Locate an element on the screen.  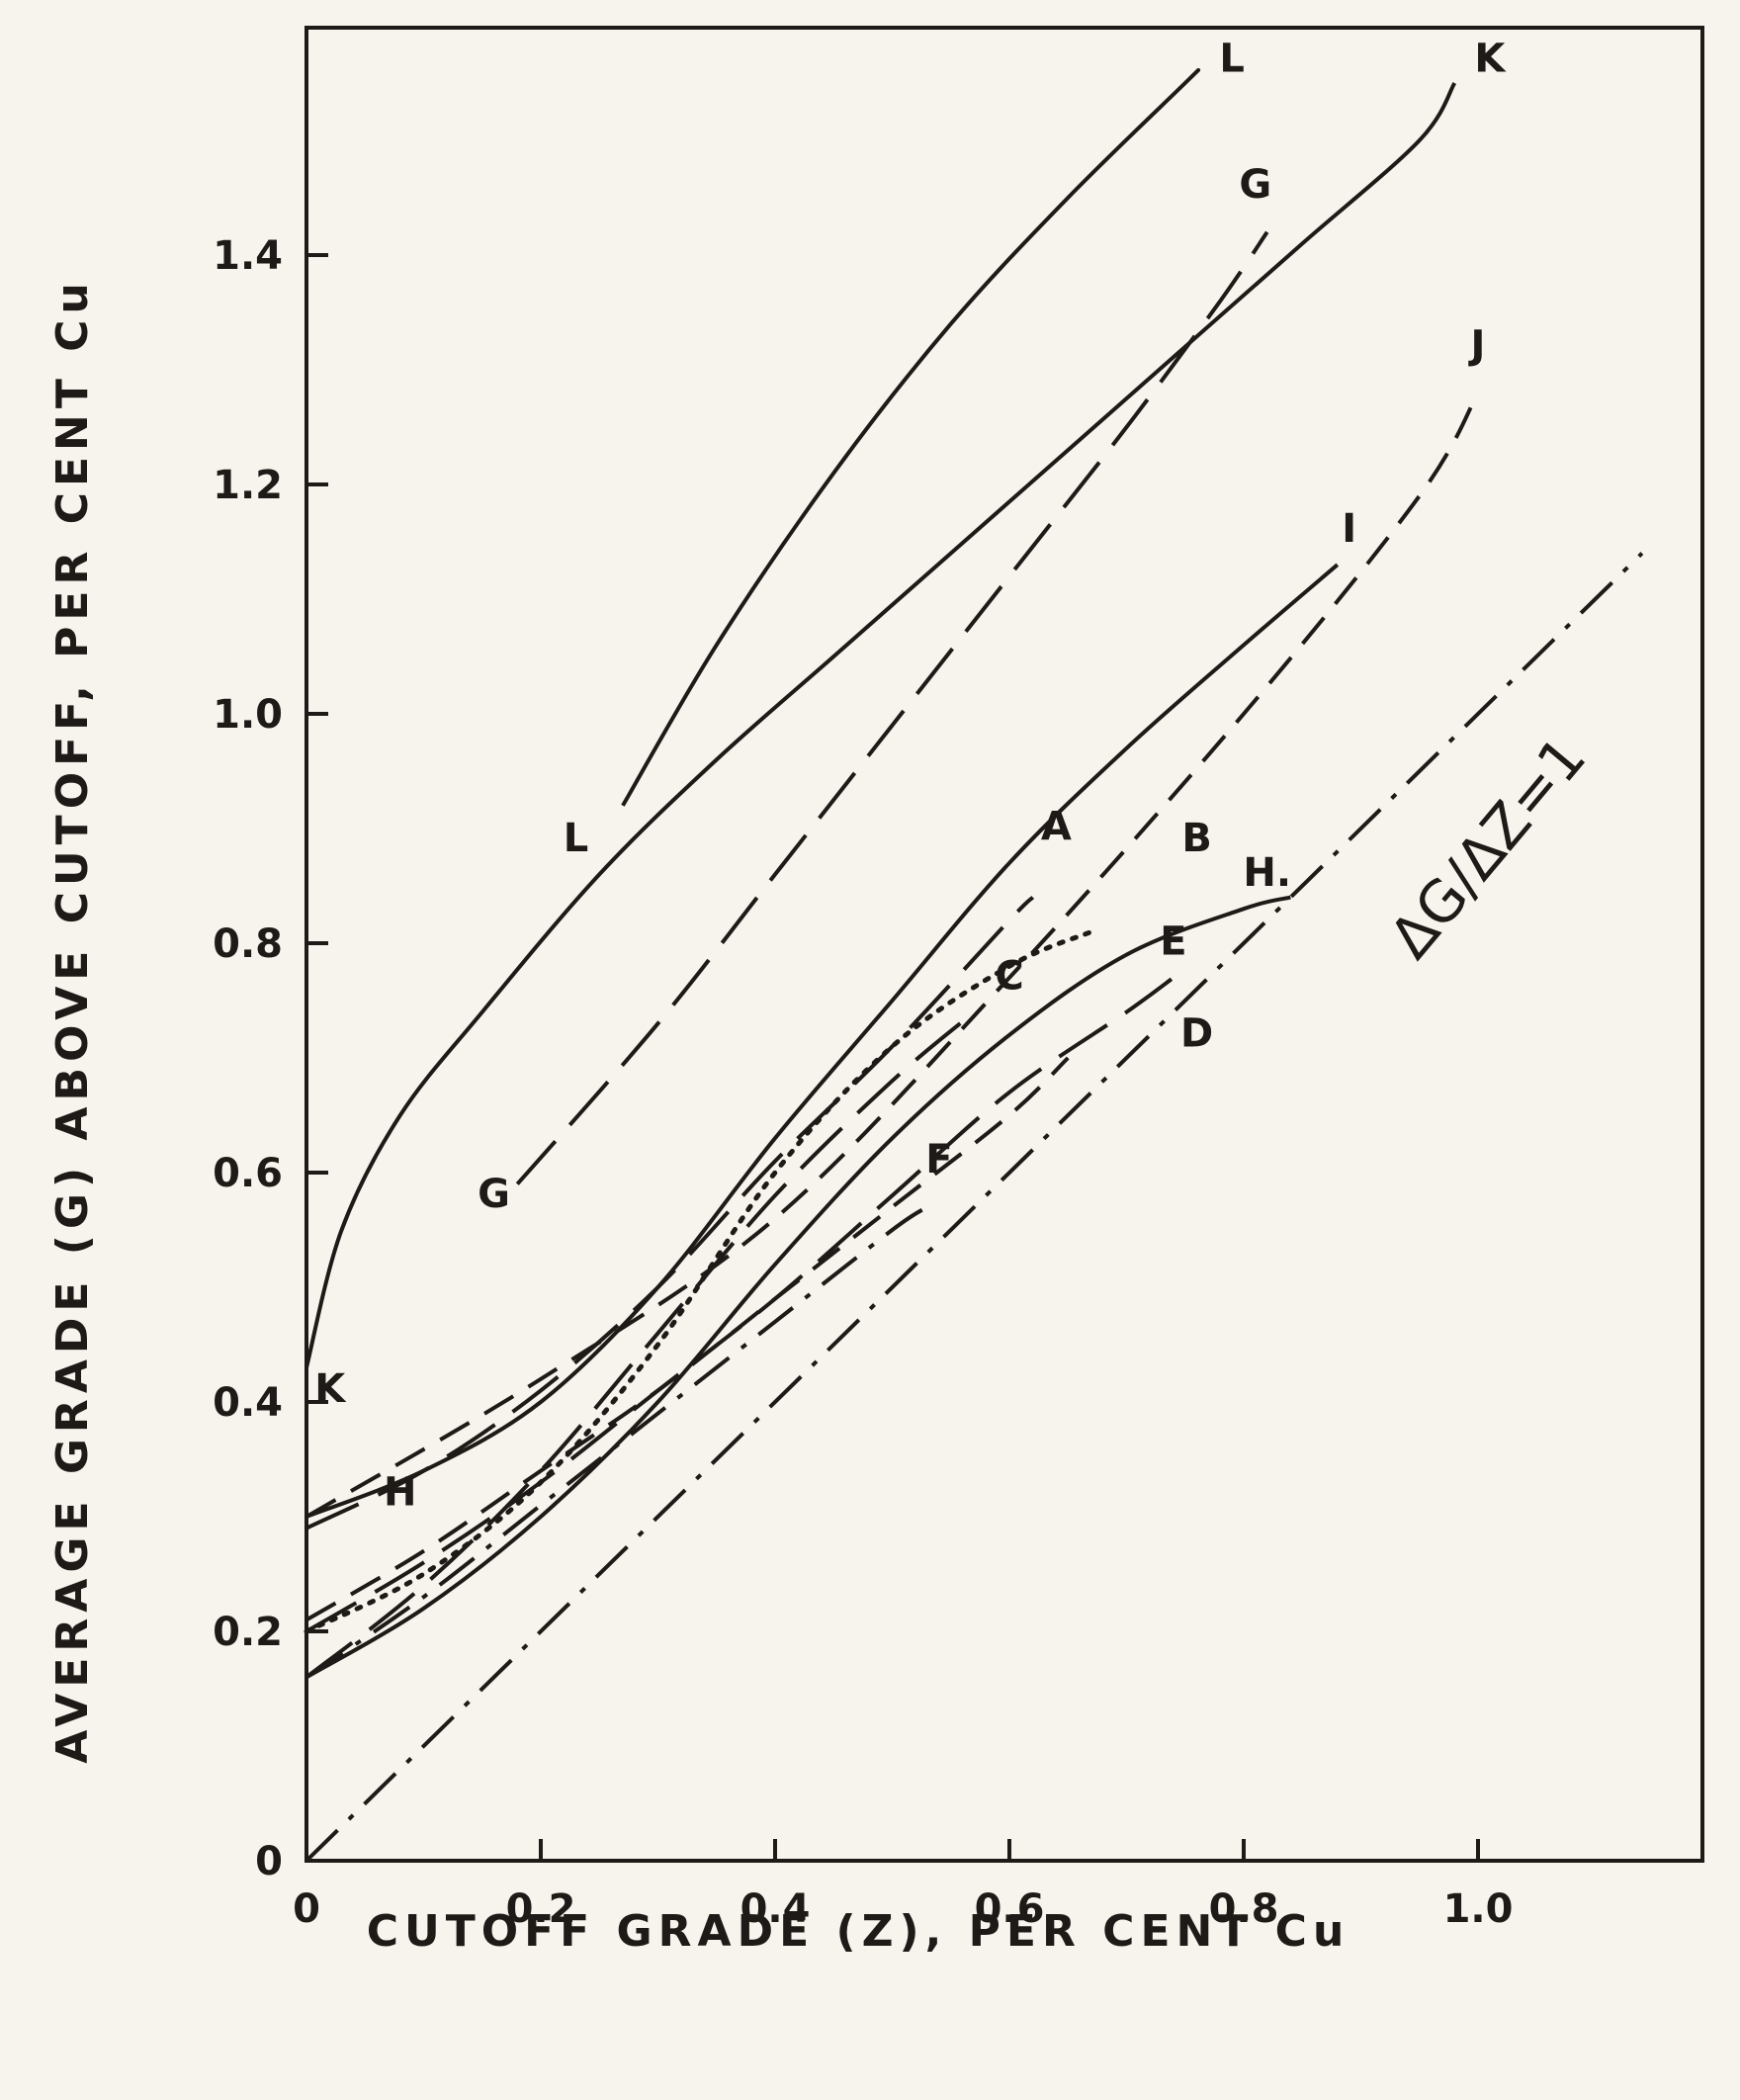
series-l-line is located at coordinates (911, 437).